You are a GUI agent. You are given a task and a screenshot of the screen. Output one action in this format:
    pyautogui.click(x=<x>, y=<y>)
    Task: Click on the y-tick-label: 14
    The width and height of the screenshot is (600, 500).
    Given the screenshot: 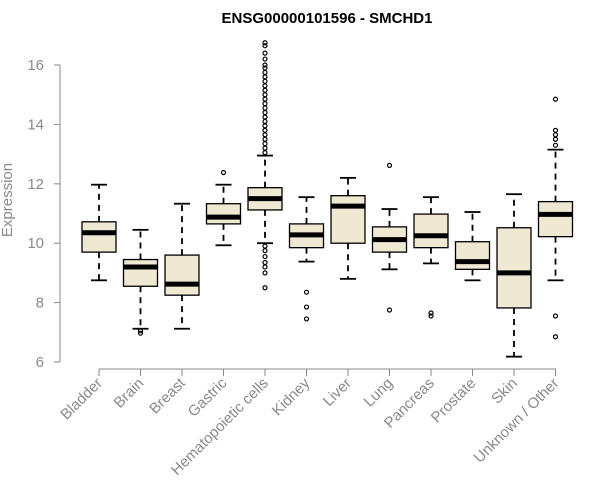 What is the action you would take?
    pyautogui.click(x=35, y=124)
    